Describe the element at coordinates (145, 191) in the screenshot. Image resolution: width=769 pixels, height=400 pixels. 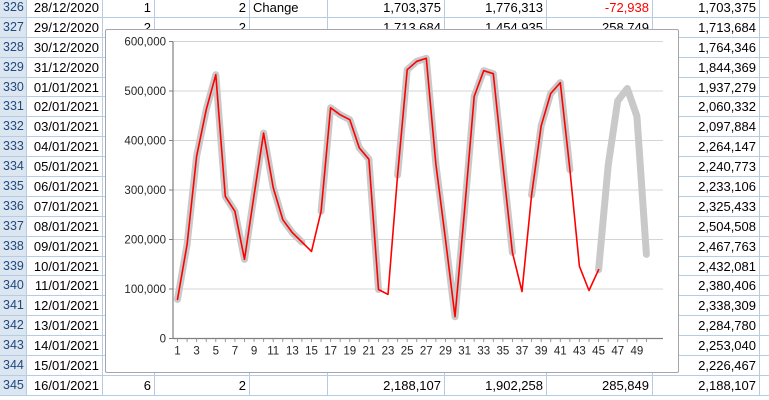
I see `y-axis-label: 300,000` at that location.